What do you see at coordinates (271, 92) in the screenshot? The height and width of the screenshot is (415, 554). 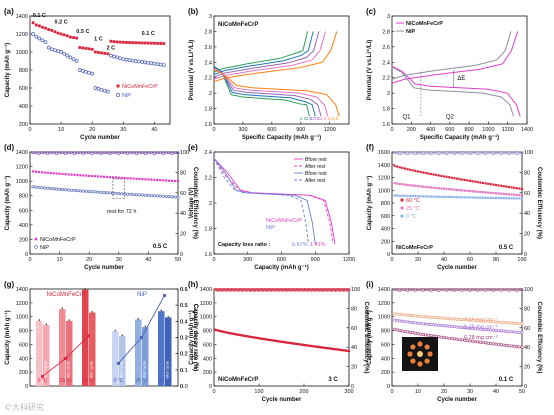 I see `discharge-curve` at bounding box center [271, 92].